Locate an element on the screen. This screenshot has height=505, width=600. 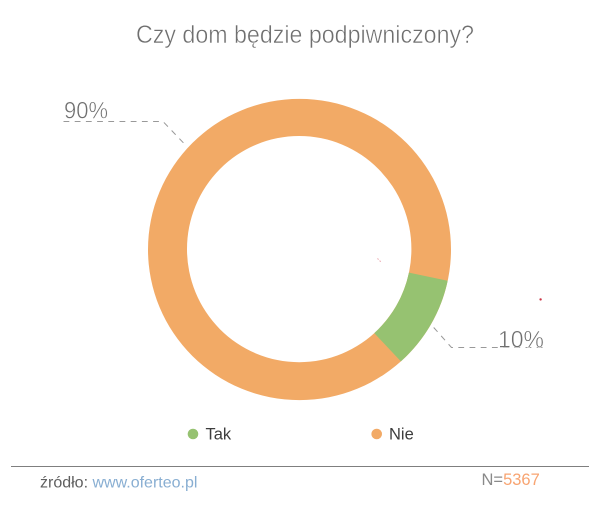
svg-text: źródło: www.oferteo.pl is located at coordinates (118, 483).